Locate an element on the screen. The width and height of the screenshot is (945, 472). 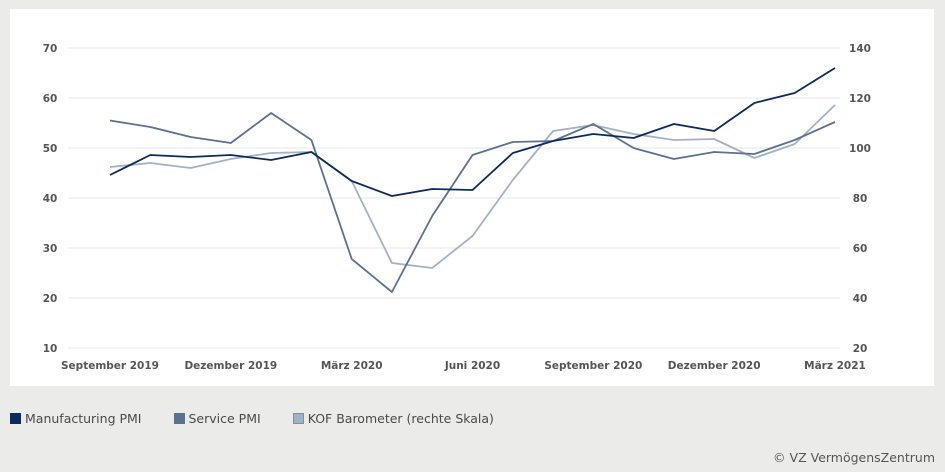
y-tick-left: 60 is located at coordinates (50, 99).